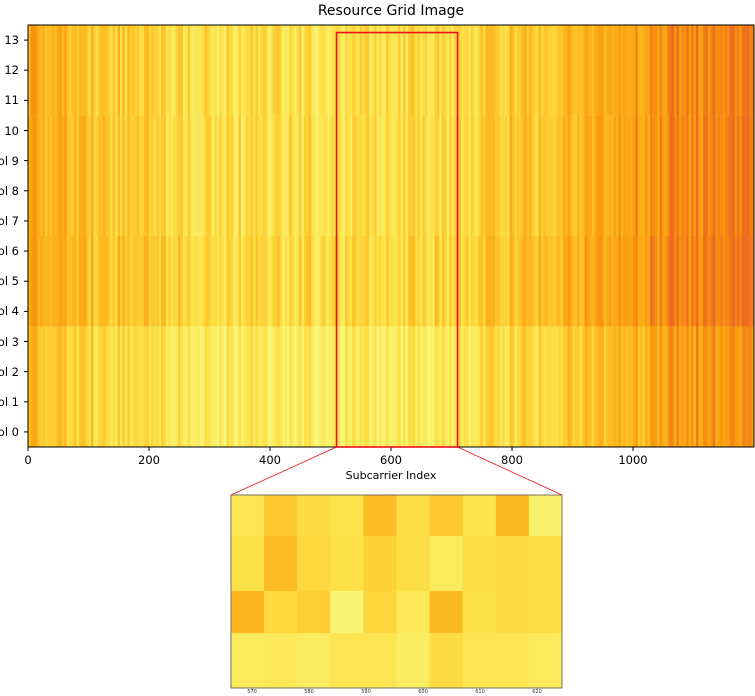  I want to click on inset-tick-label: 620, so click(537, 692).